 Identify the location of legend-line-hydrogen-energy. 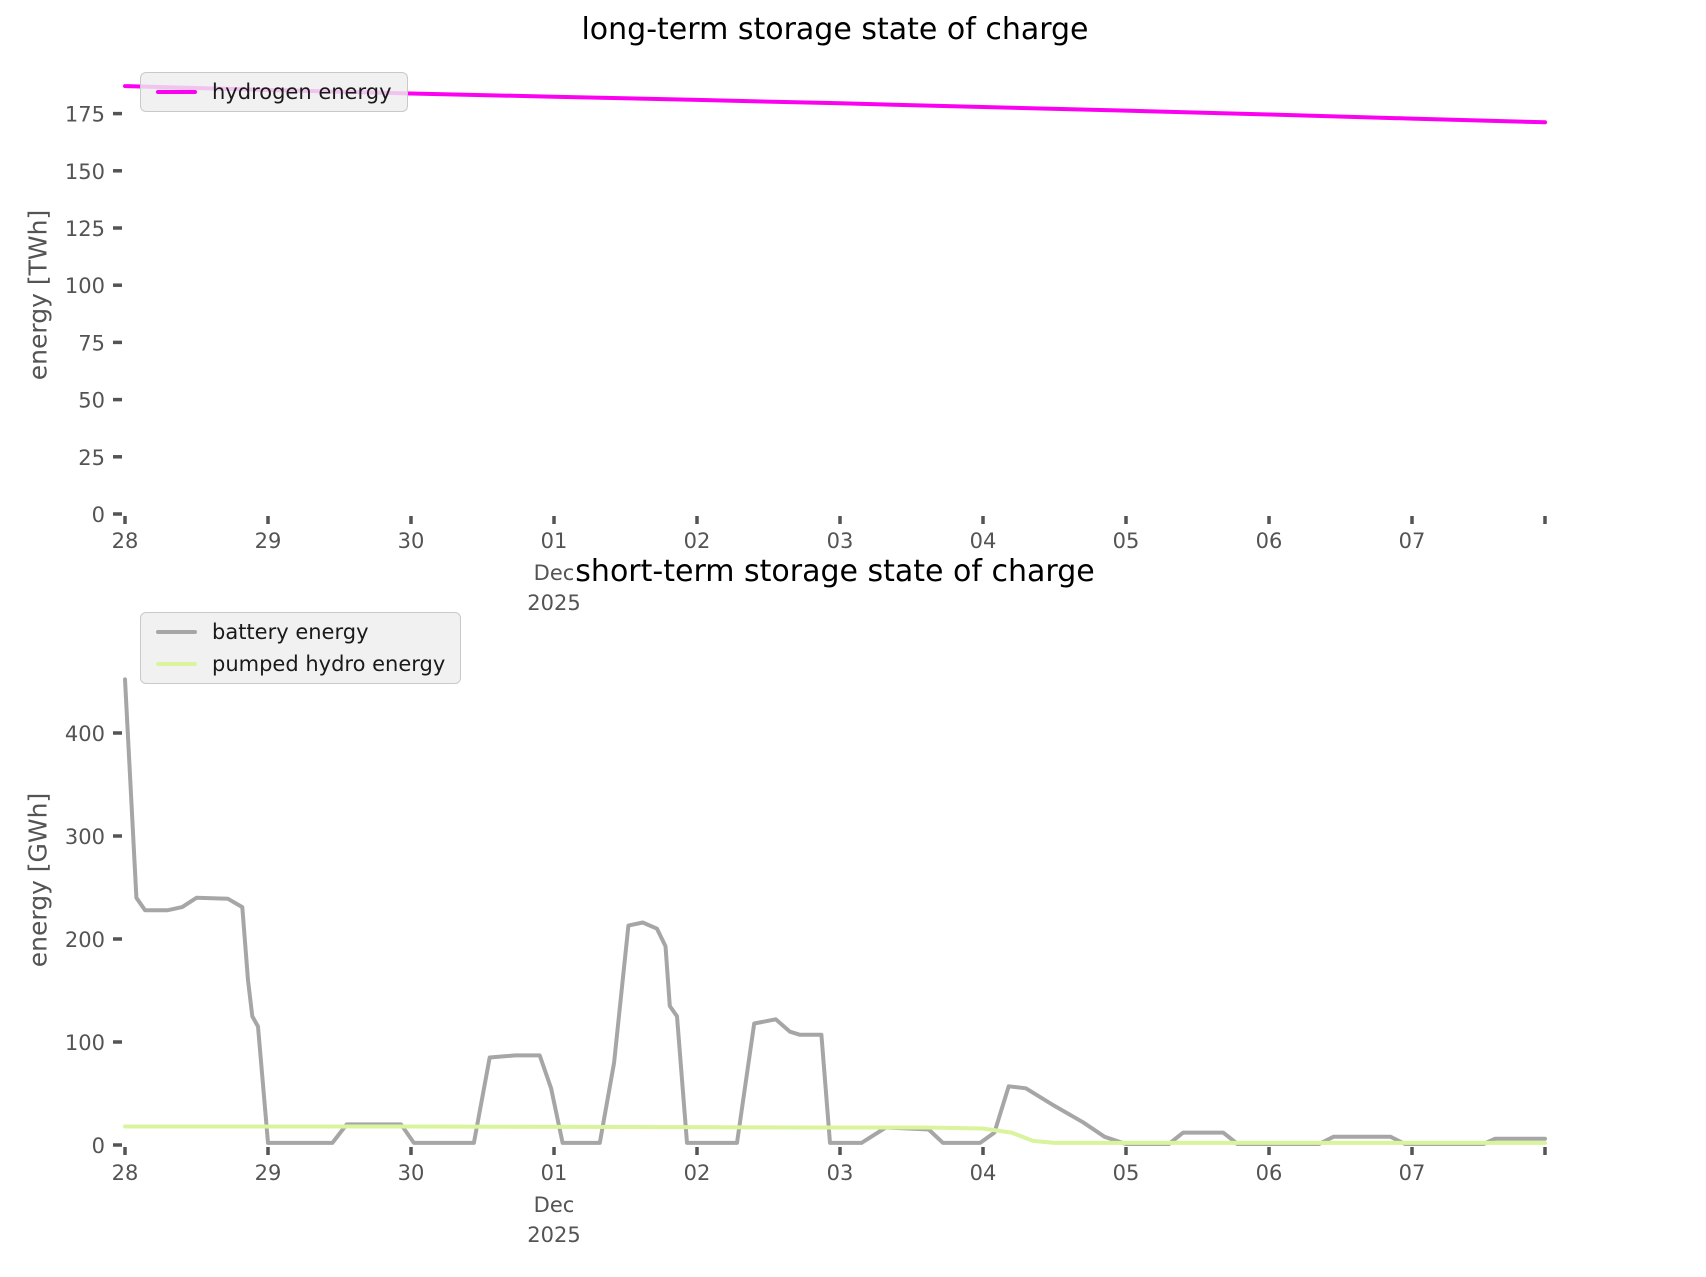
(176, 92).